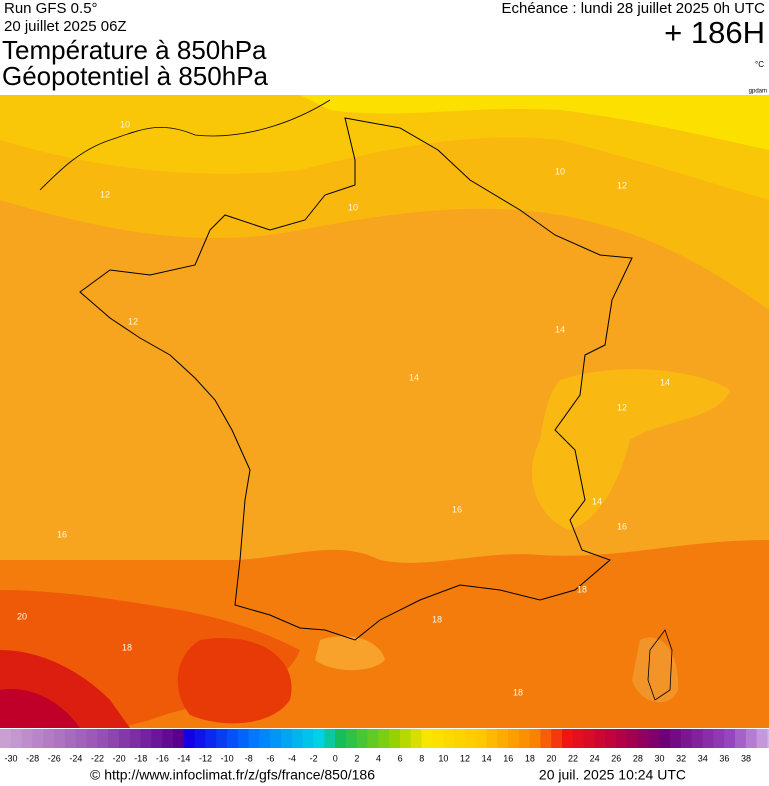 Image resolution: width=769 pixels, height=786 pixels. I want to click on colorbar-tick-label: -28, so click(32, 758).